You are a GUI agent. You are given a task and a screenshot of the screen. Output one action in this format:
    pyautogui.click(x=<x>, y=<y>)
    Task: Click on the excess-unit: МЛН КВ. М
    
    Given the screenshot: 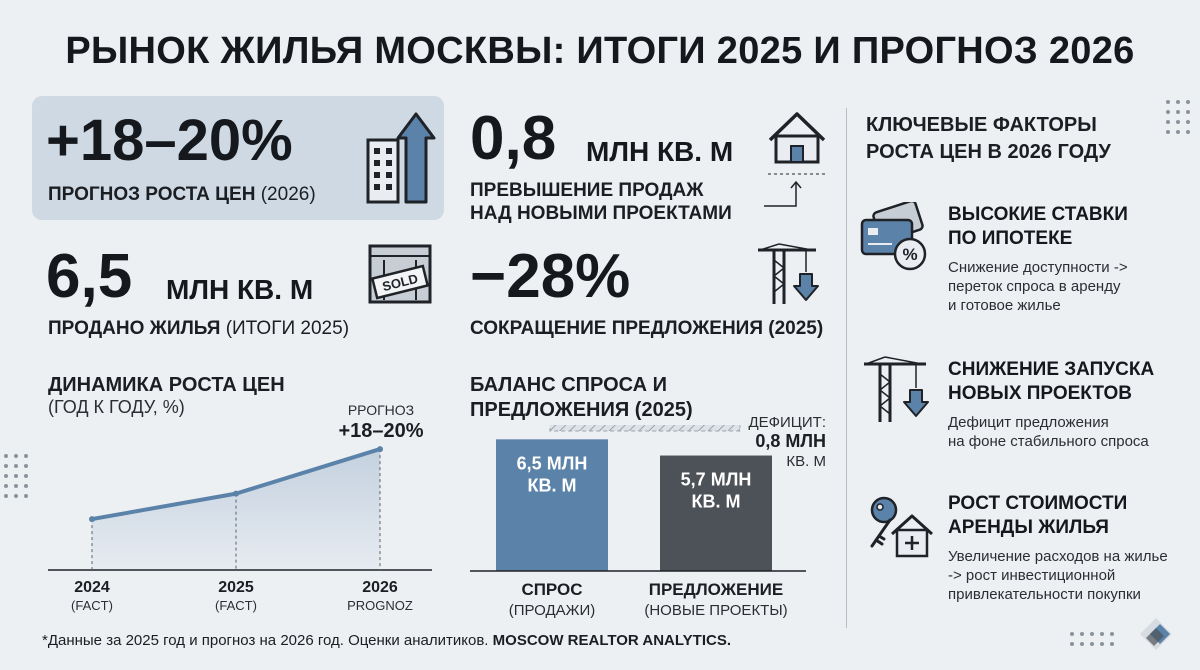 What is the action you would take?
    pyautogui.click(x=660, y=151)
    